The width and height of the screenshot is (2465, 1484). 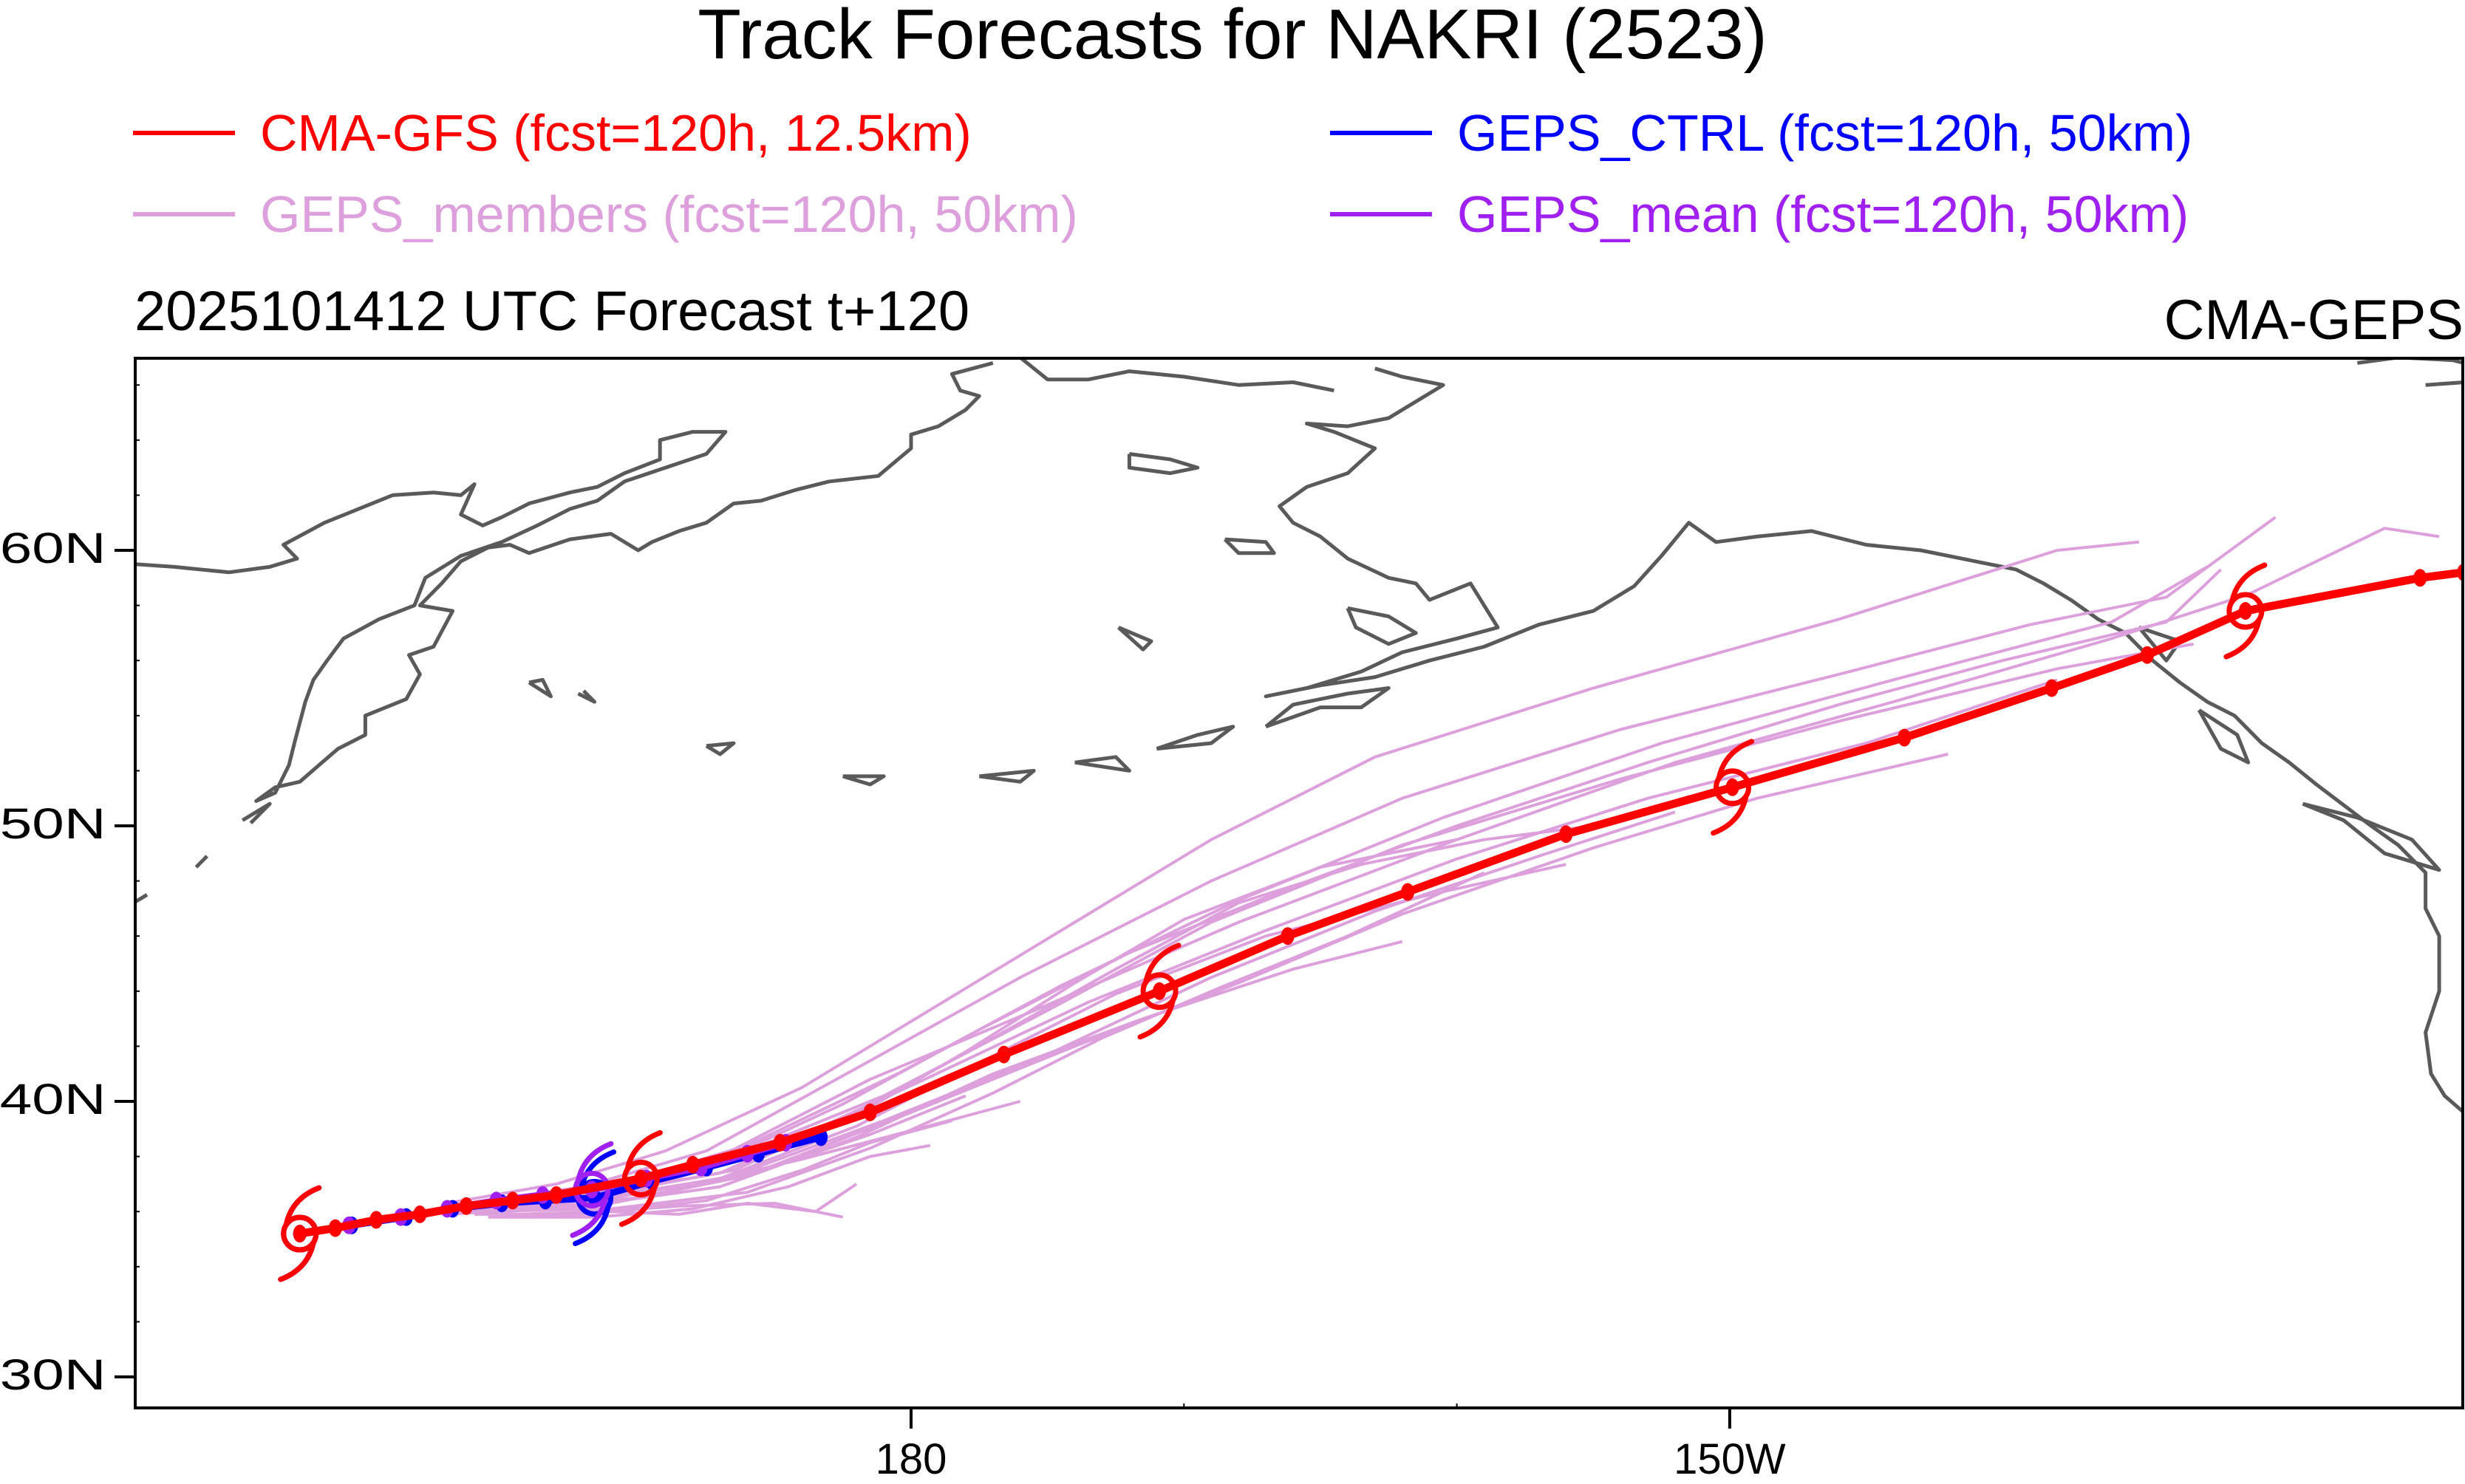 I want to click on legend-geps-members: GEPS_members (fcst=120h, 50km), so click(x=605, y=214).